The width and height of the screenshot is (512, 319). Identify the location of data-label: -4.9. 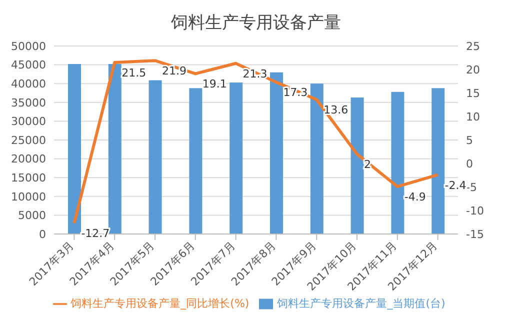
(415, 197).